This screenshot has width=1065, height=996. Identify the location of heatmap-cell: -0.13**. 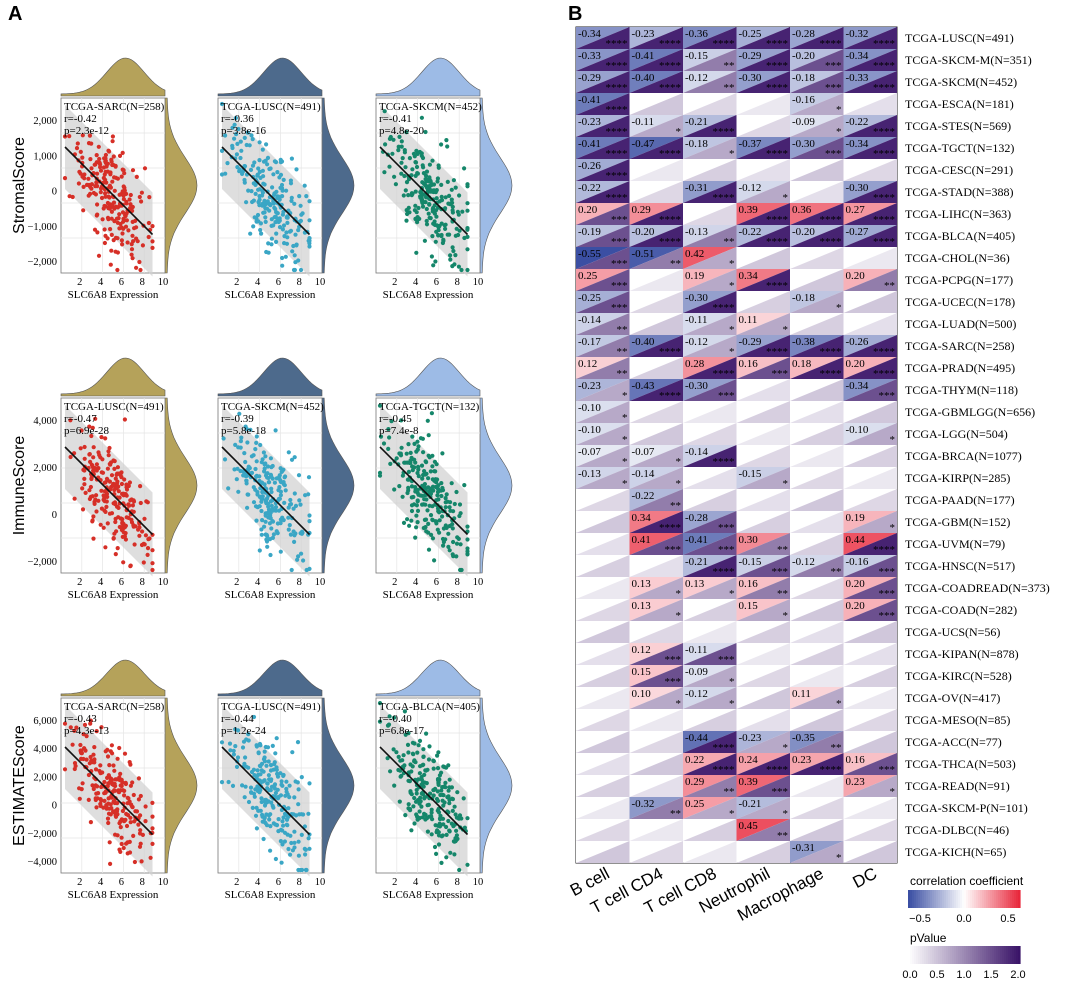
(710, 236).